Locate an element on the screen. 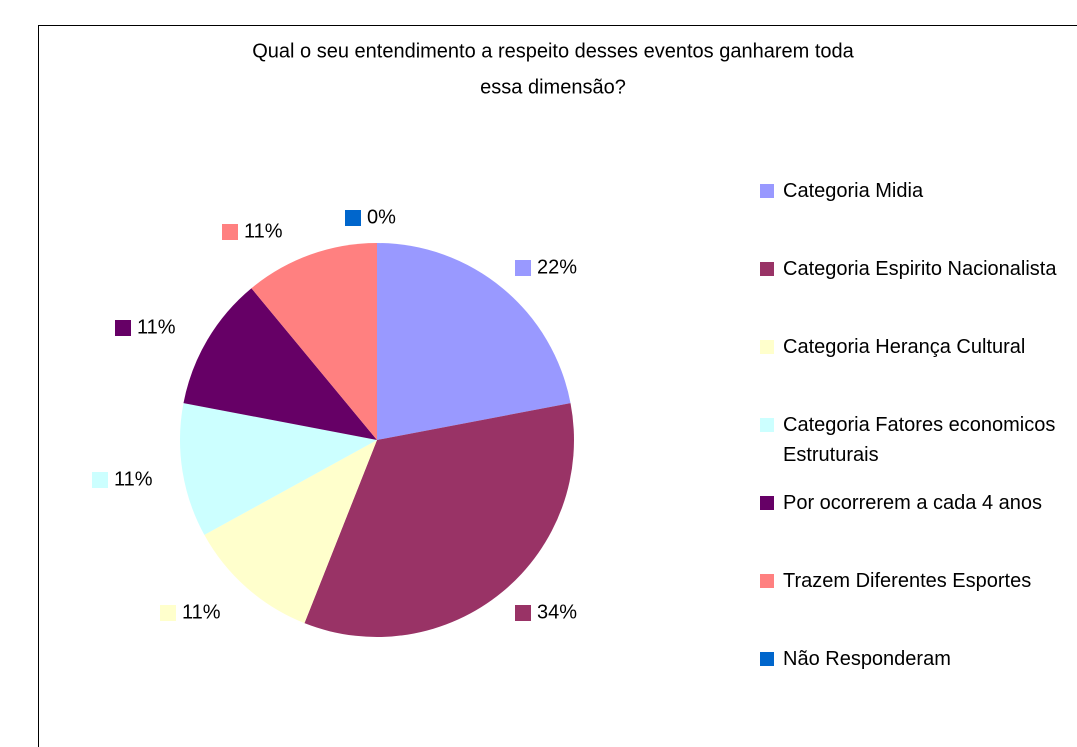 The image size is (1077, 747). legend-label: Categoria Espirito Nacionalista is located at coordinates (920, 269).